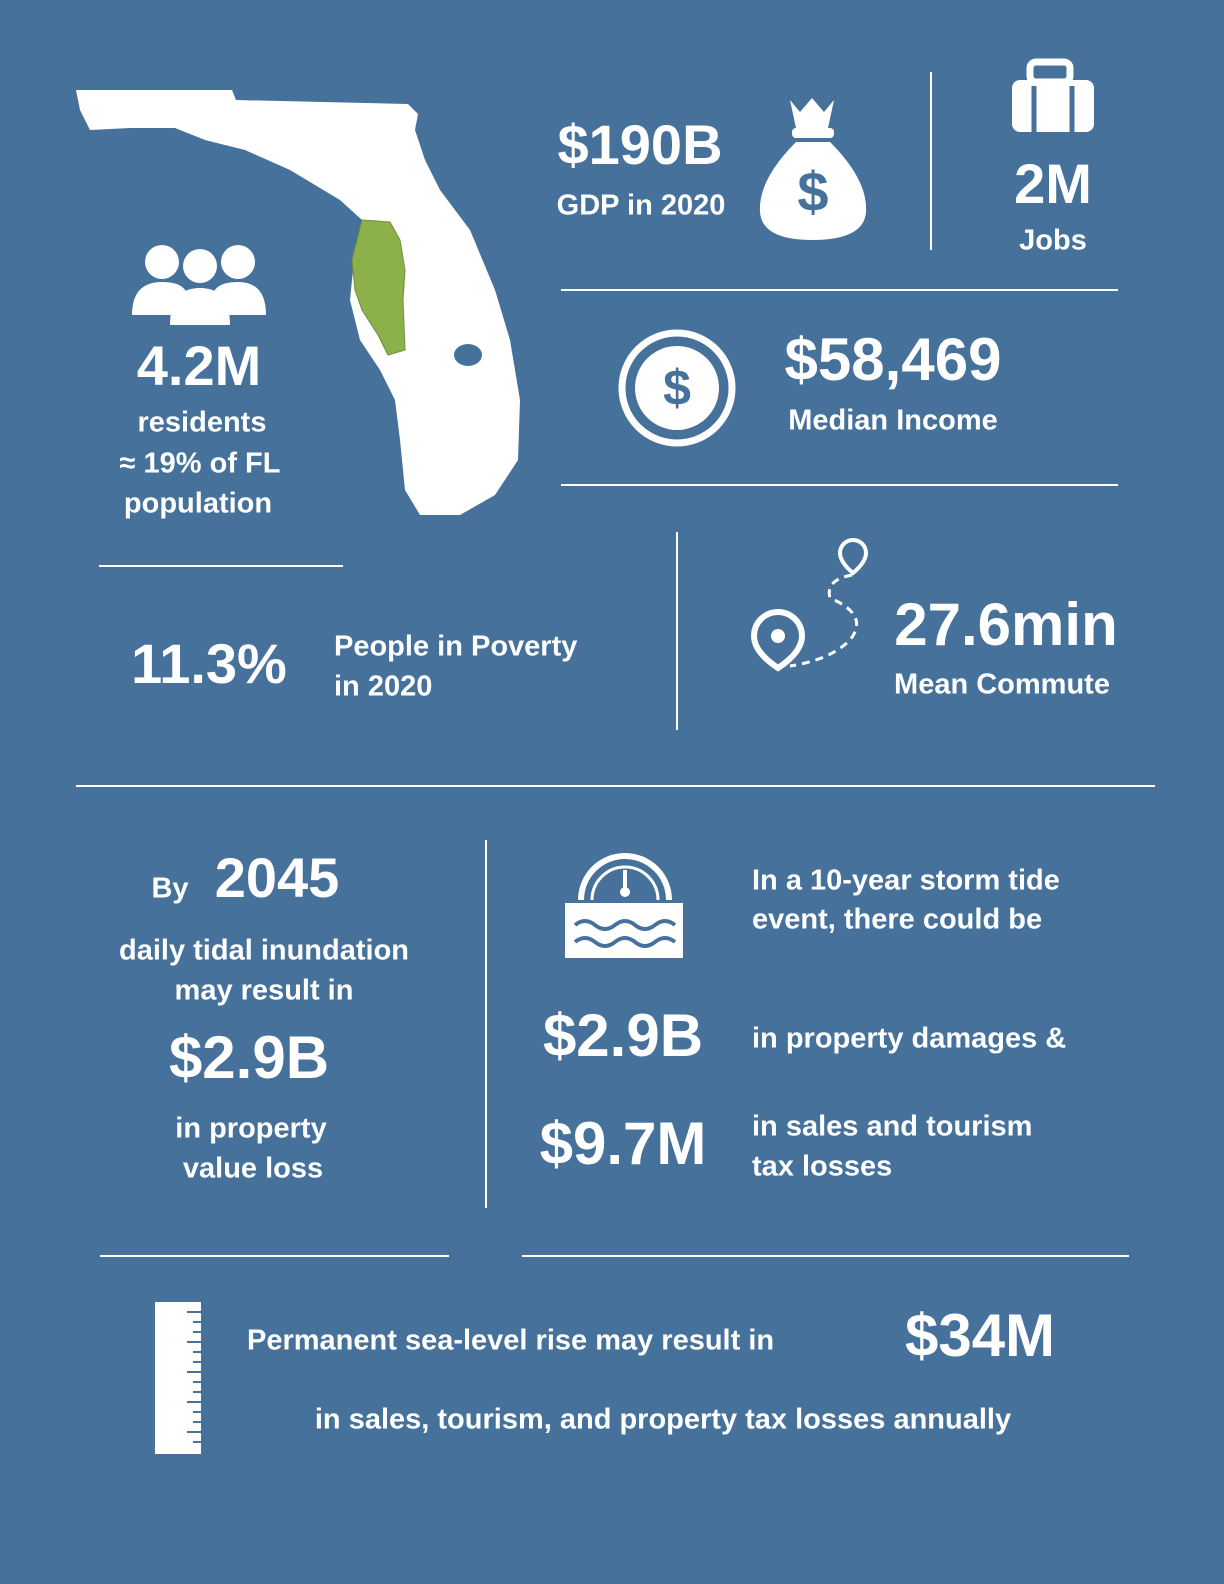 This screenshot has width=1224, height=1584. I want to click on people-icon, so click(199, 285).